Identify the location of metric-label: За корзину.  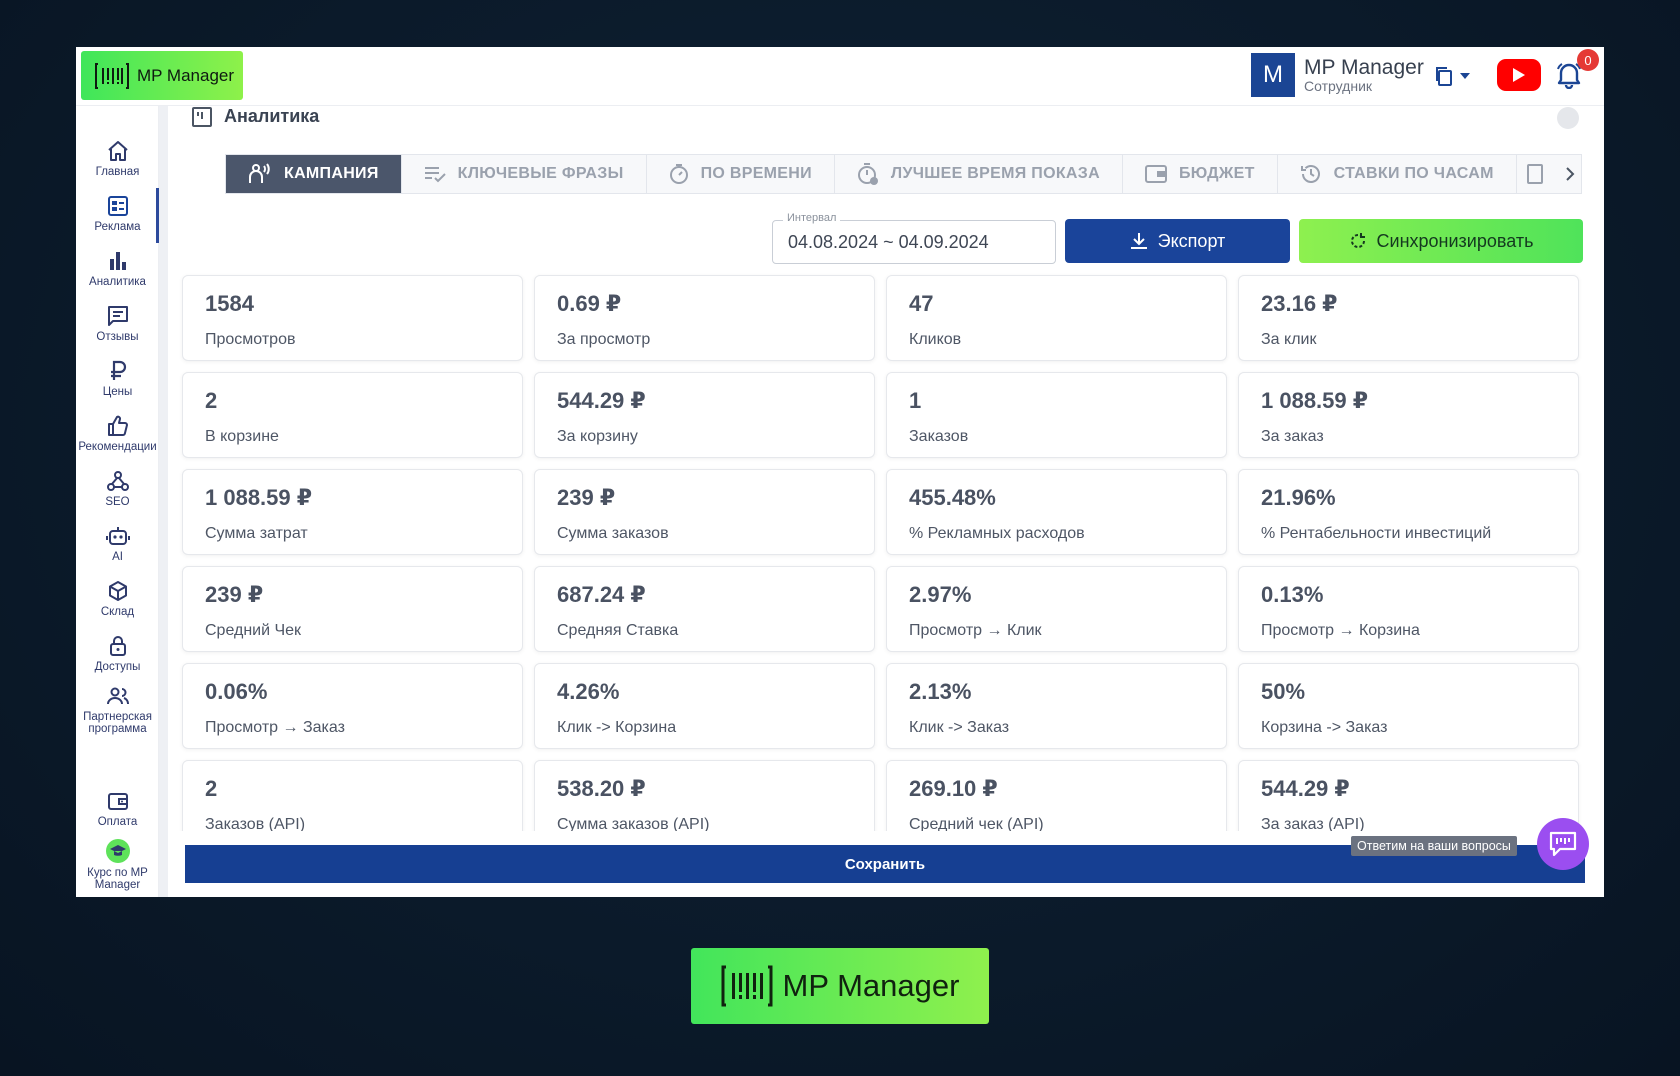
(597, 436).